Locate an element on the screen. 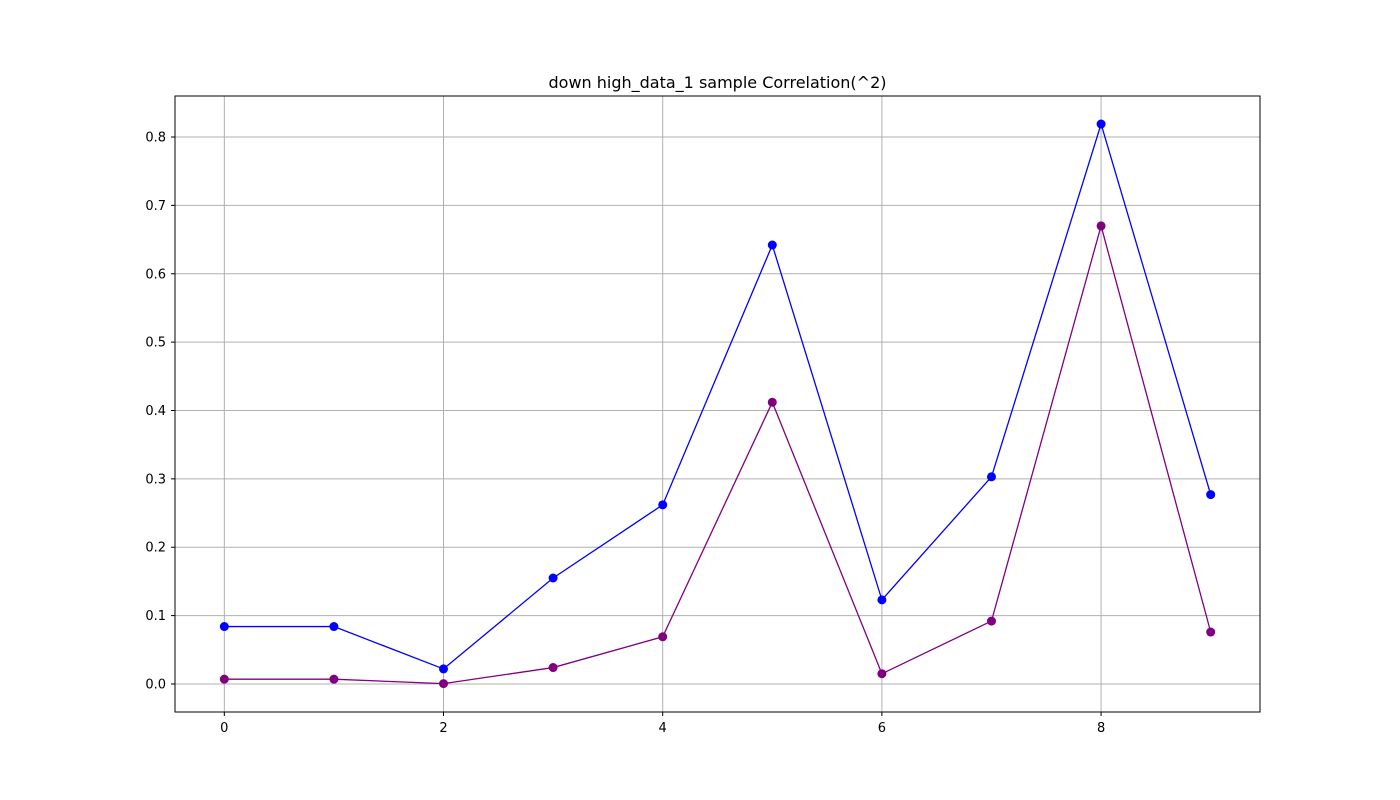 This screenshot has height=800, width=1400. x-tick-label: 4 is located at coordinates (663, 728).